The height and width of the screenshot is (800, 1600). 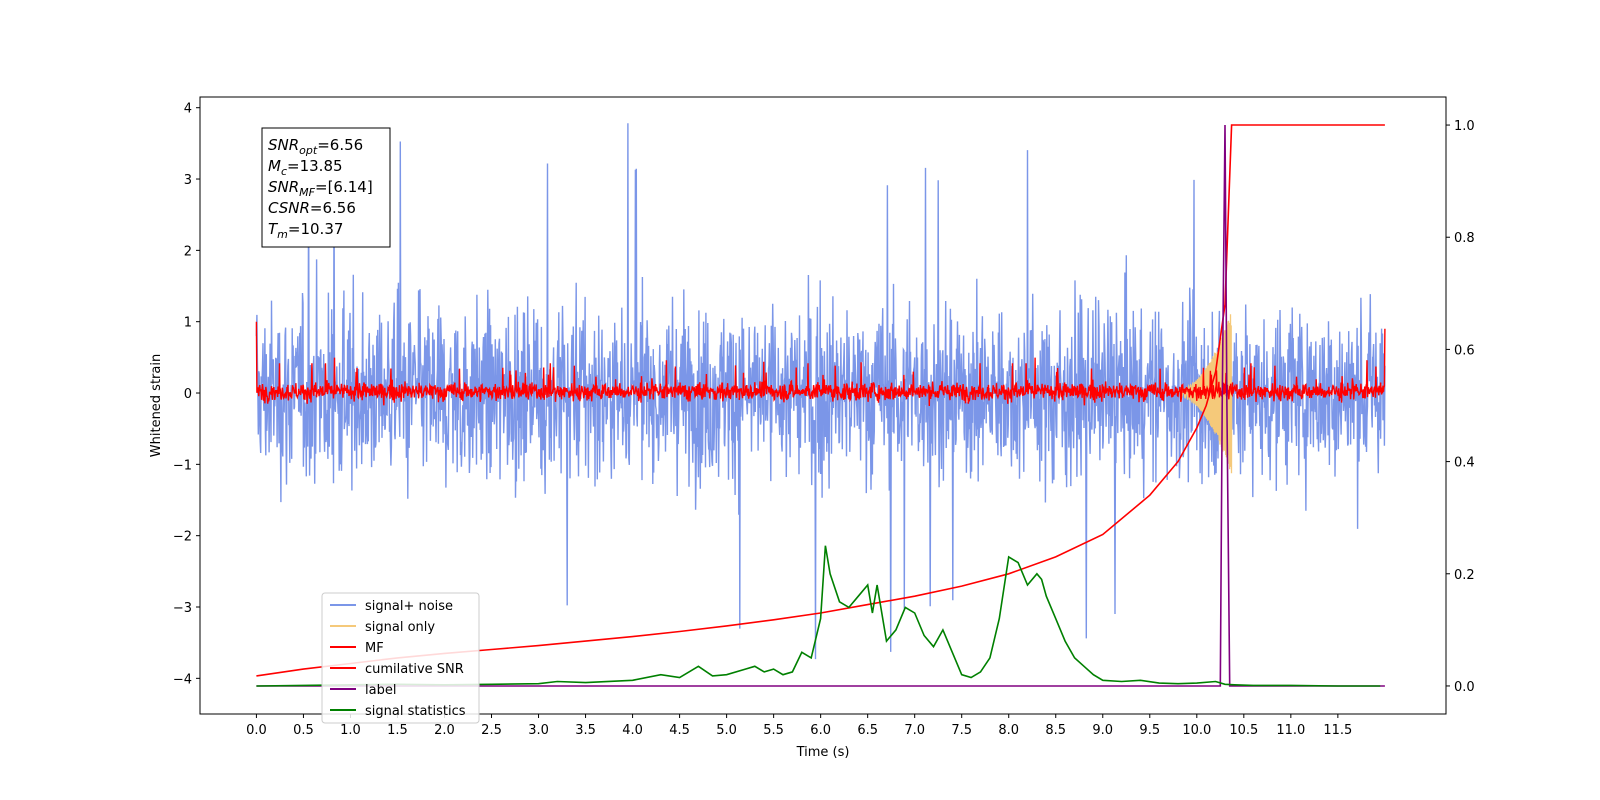 What do you see at coordinates (1460, 407) in the screenshot?
I see `y-axis-right: 1.0 0.8 0.6 0.4 0.2 0.0` at bounding box center [1460, 407].